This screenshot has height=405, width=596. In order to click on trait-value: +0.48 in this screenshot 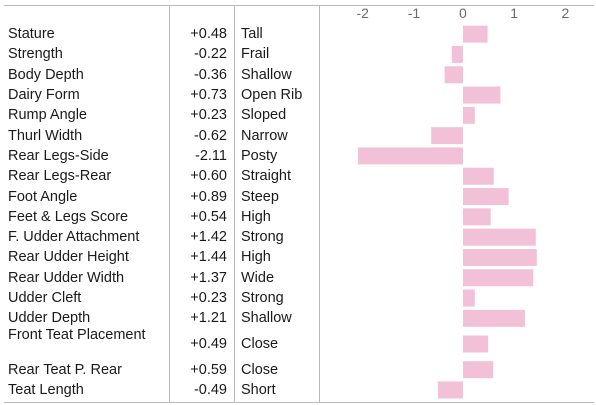, I will do `click(208, 34)`.